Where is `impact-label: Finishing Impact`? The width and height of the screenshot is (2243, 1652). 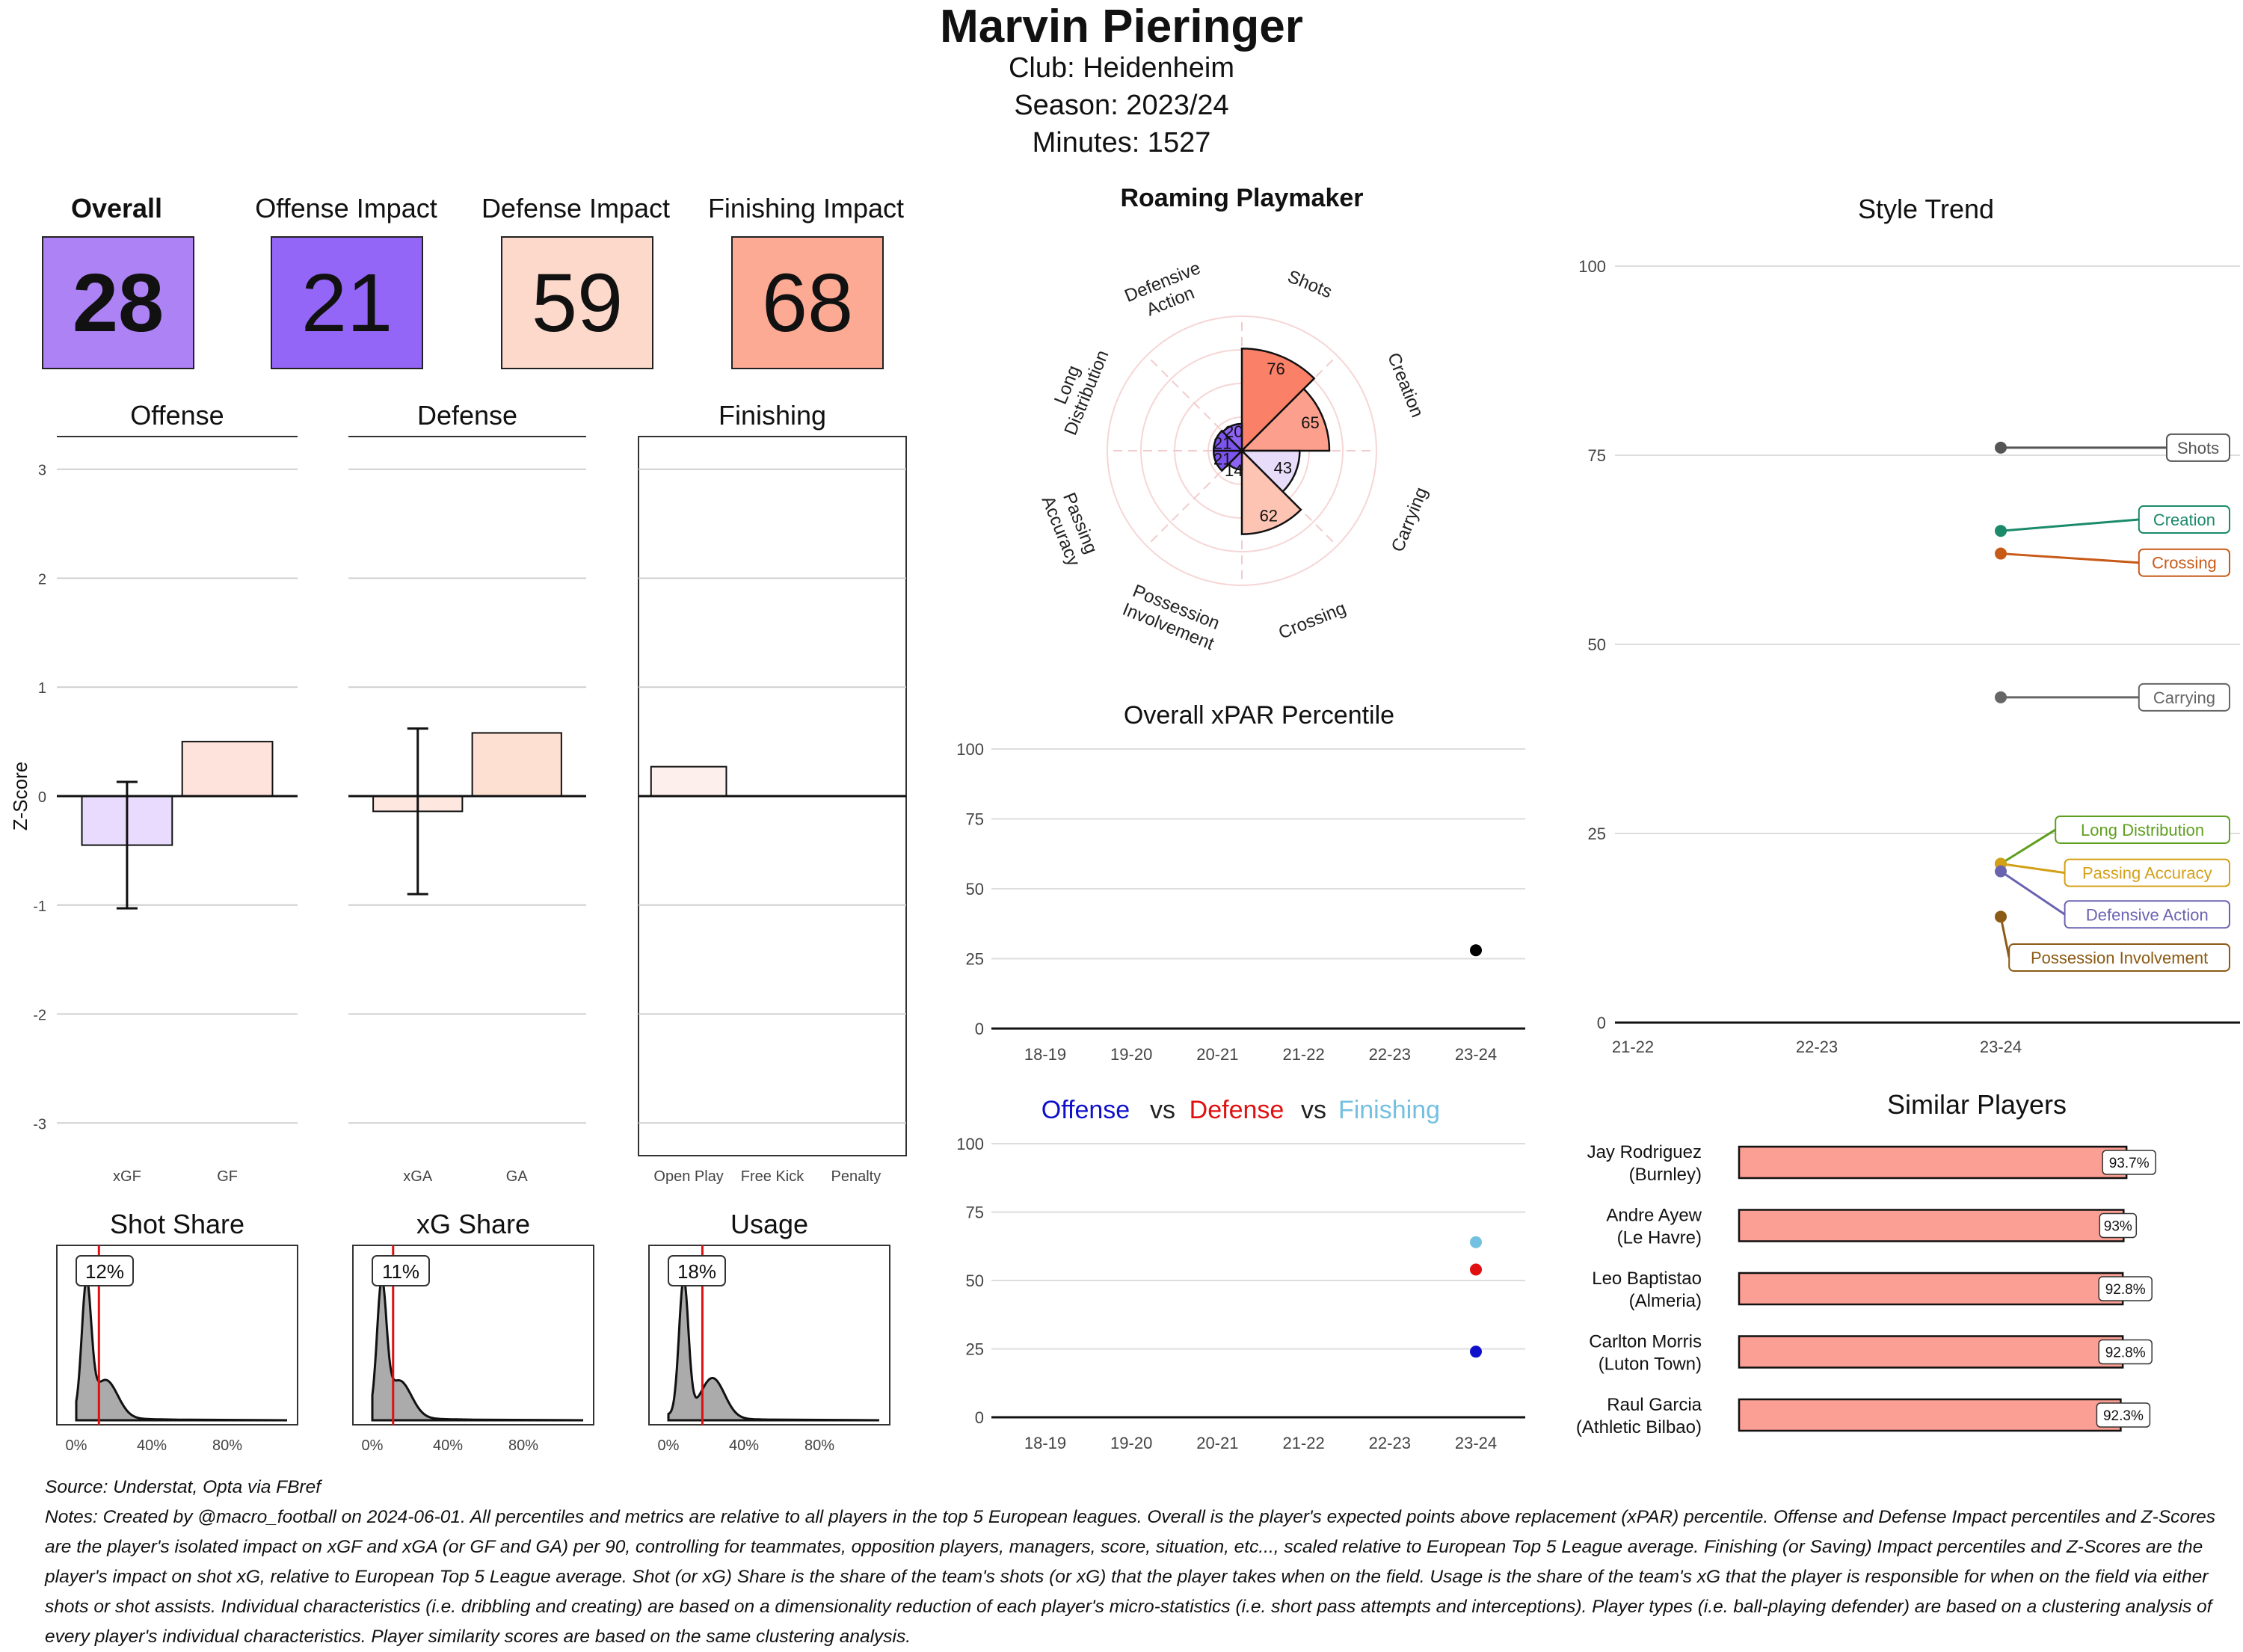
impact-label: Finishing Impact is located at coordinates (806, 208).